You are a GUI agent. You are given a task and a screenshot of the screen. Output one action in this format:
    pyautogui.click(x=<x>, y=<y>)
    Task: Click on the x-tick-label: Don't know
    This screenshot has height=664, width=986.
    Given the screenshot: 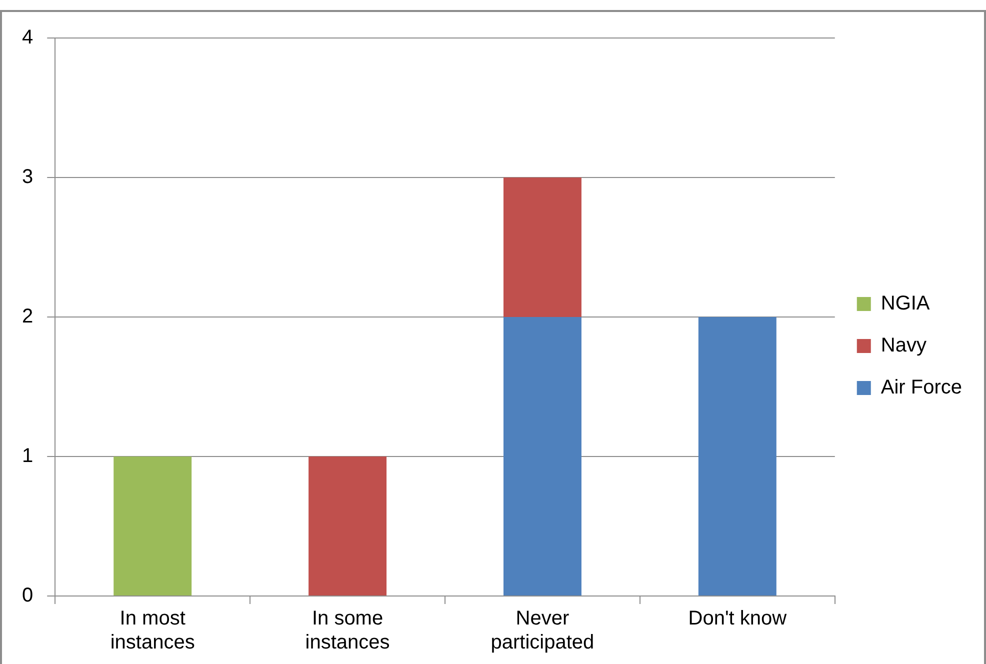 What is the action you would take?
    pyautogui.click(x=738, y=619)
    